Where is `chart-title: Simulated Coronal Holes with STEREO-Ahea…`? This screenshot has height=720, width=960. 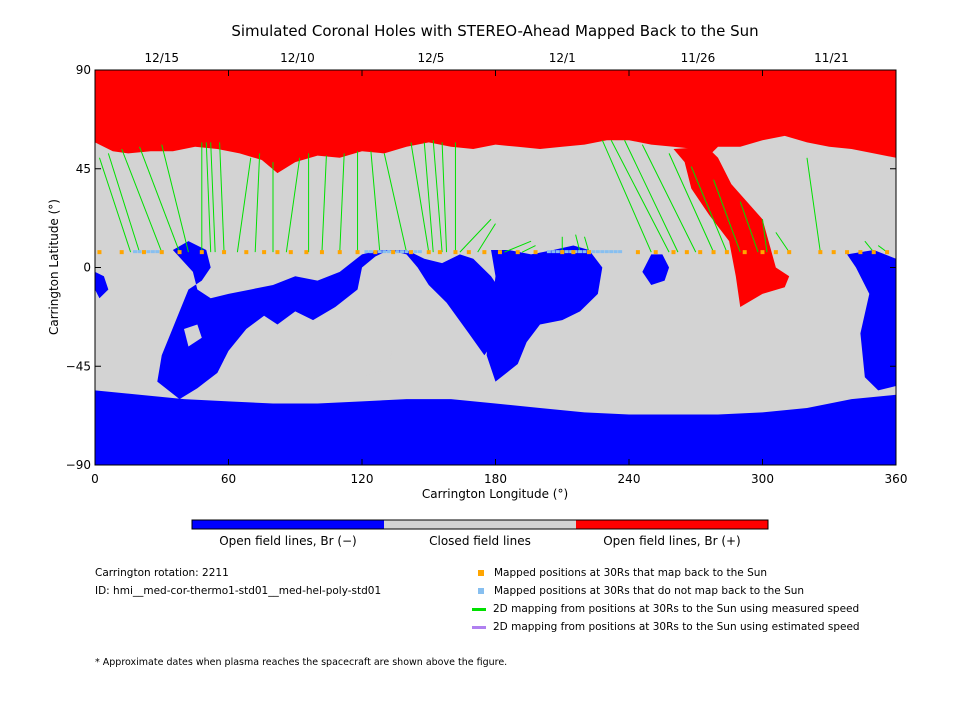 chart-title: Simulated Coronal Holes with STEREO-Ahea… is located at coordinates (494, 31).